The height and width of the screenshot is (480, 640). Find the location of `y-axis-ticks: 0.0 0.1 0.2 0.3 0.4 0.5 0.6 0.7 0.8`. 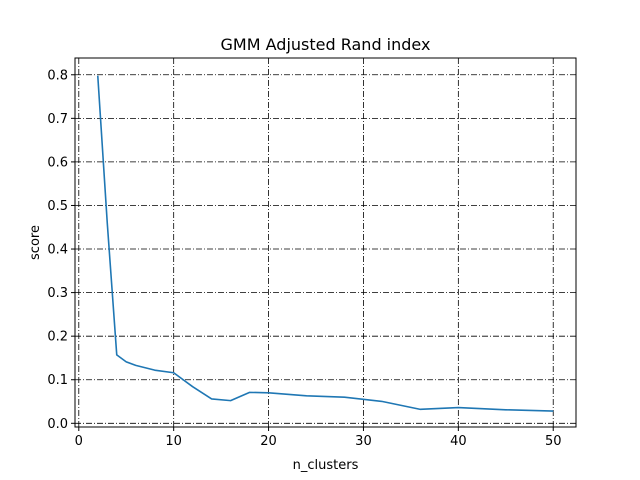

y-axis-ticks: 0.0 0.1 0.2 0.3 0.4 0.5 0.6 0.7 0.8 is located at coordinates (61, 250).